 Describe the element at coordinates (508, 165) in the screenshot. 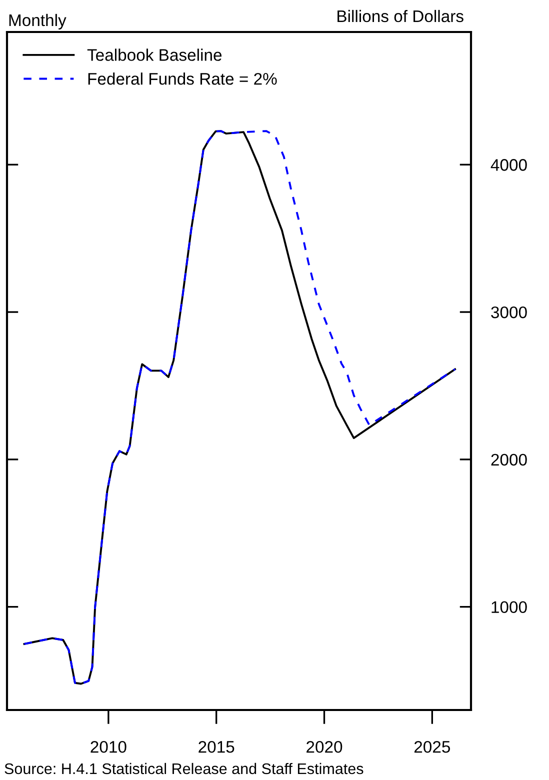

I see `y-tick-label: 4000` at that location.